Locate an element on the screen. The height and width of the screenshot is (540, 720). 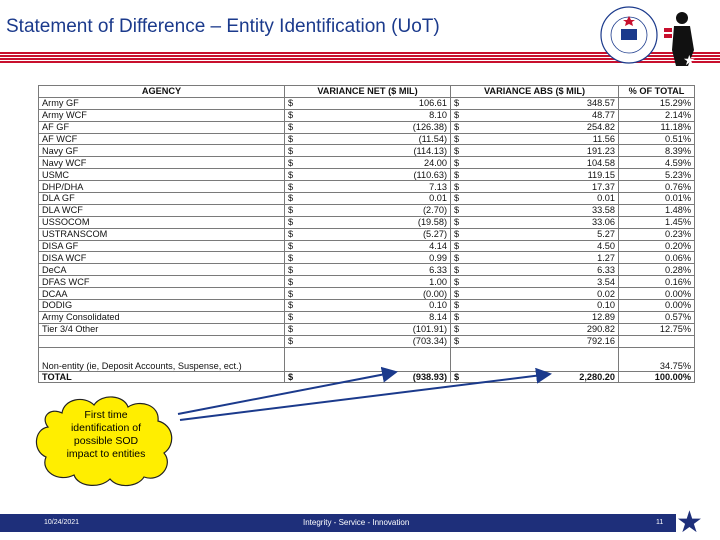
agency-cell: DeCA is located at coordinates (161, 270).